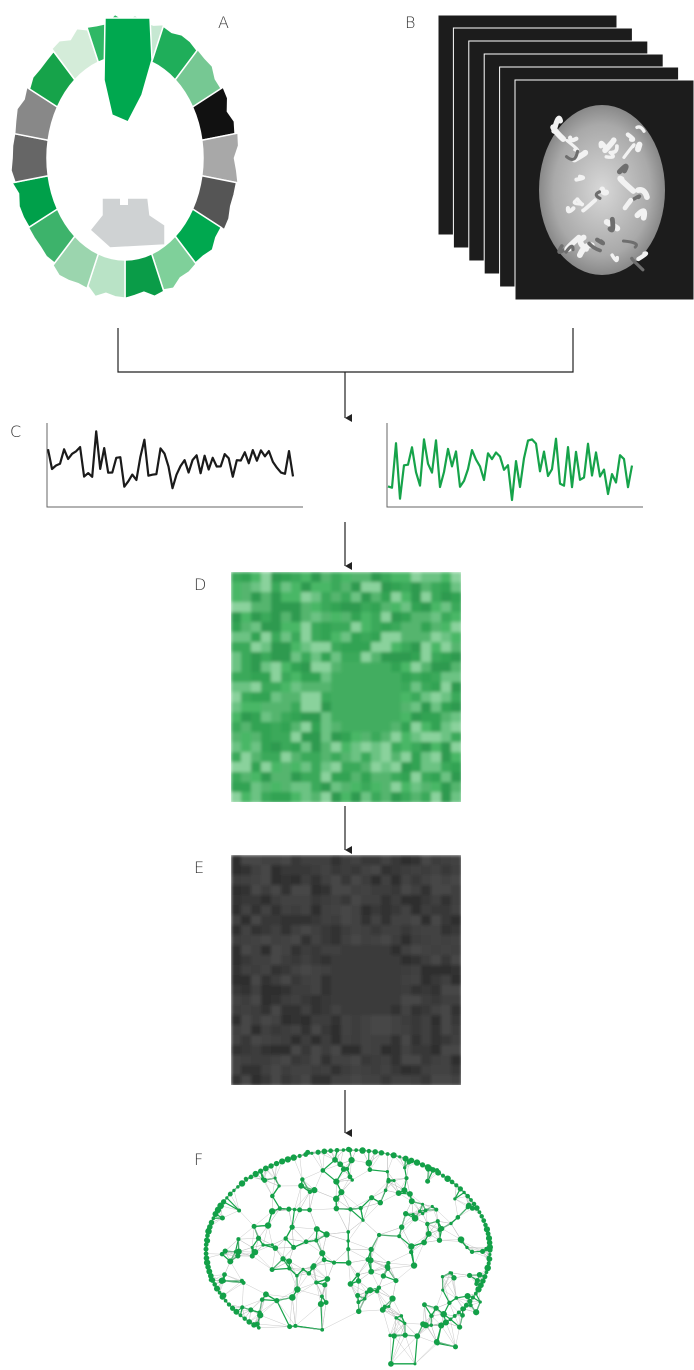  What do you see at coordinates (29, 158) in the screenshot?
I see `parcel` at bounding box center [29, 158].